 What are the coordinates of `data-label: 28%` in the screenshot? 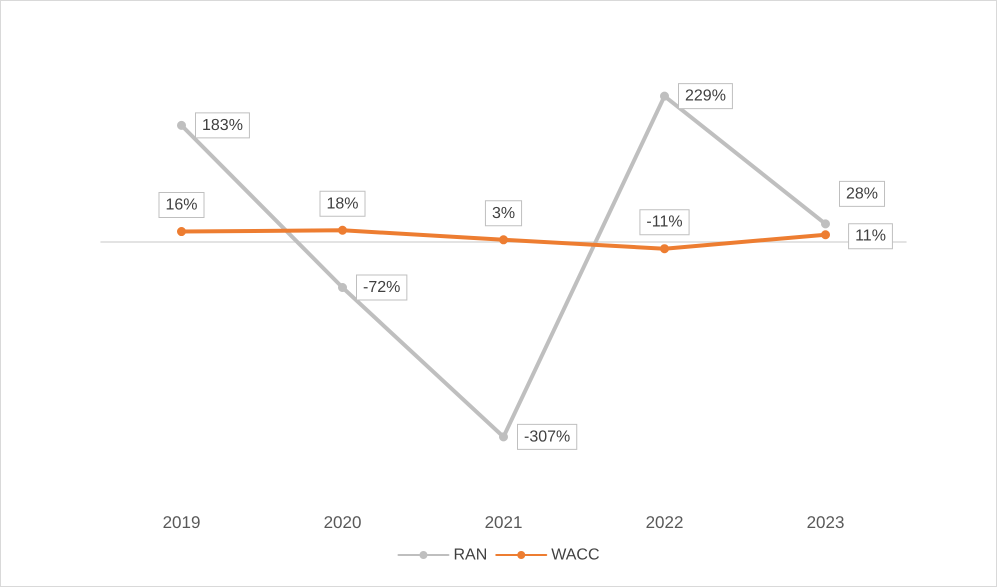 It's located at (862, 193).